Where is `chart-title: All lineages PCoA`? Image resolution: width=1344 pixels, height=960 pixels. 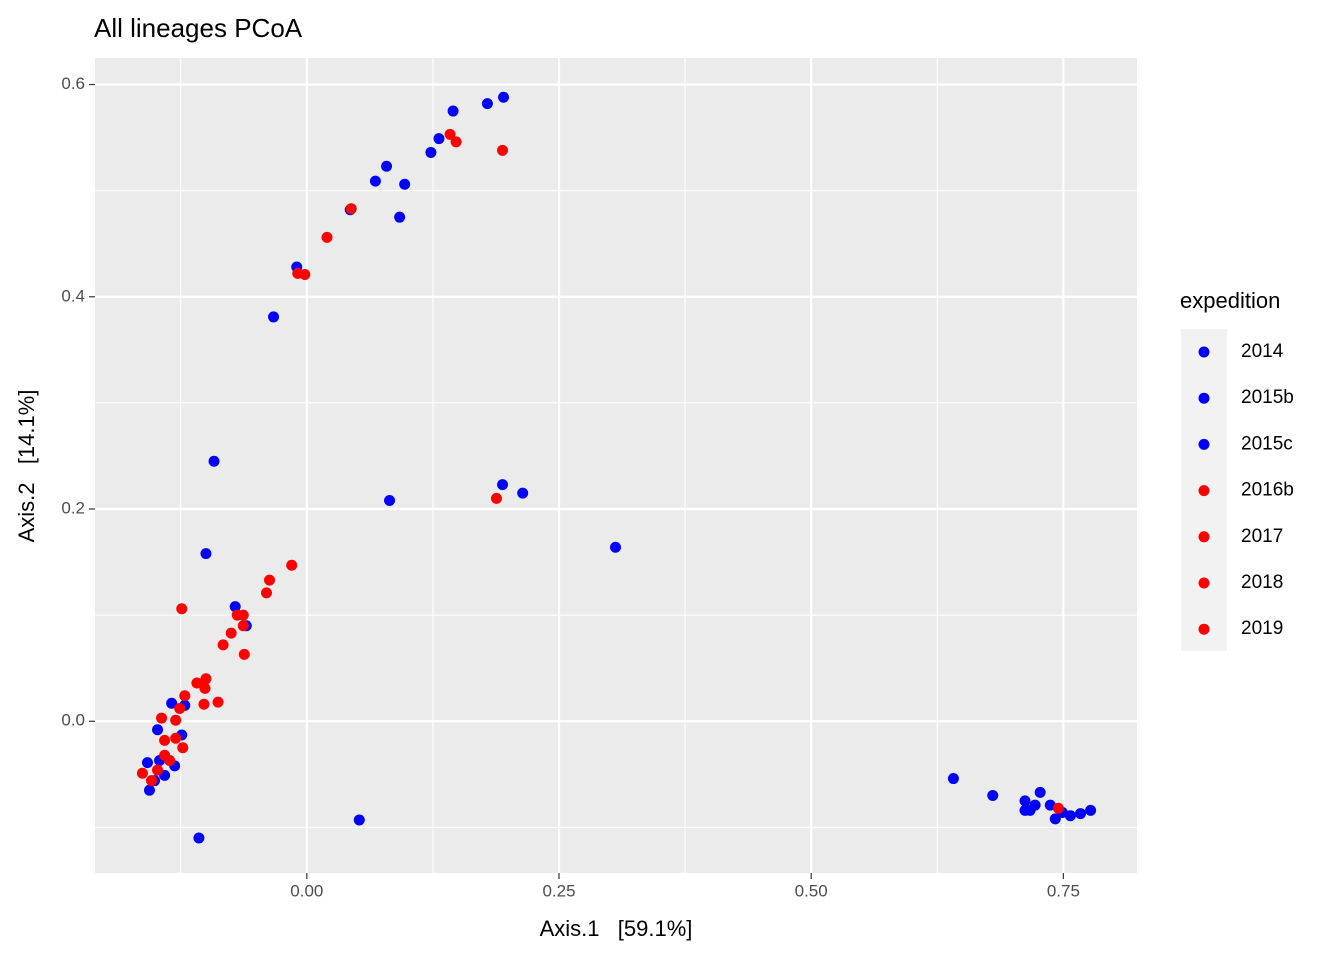 chart-title: All lineages PCoA is located at coordinates (198, 28).